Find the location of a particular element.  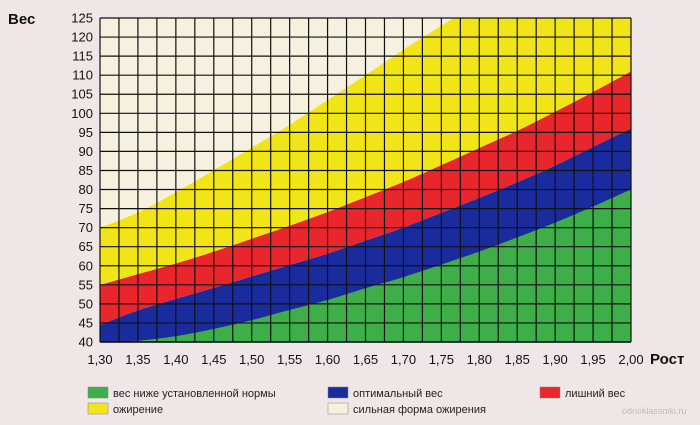

x-tick-label: 1,85 is located at coordinates (517, 359).